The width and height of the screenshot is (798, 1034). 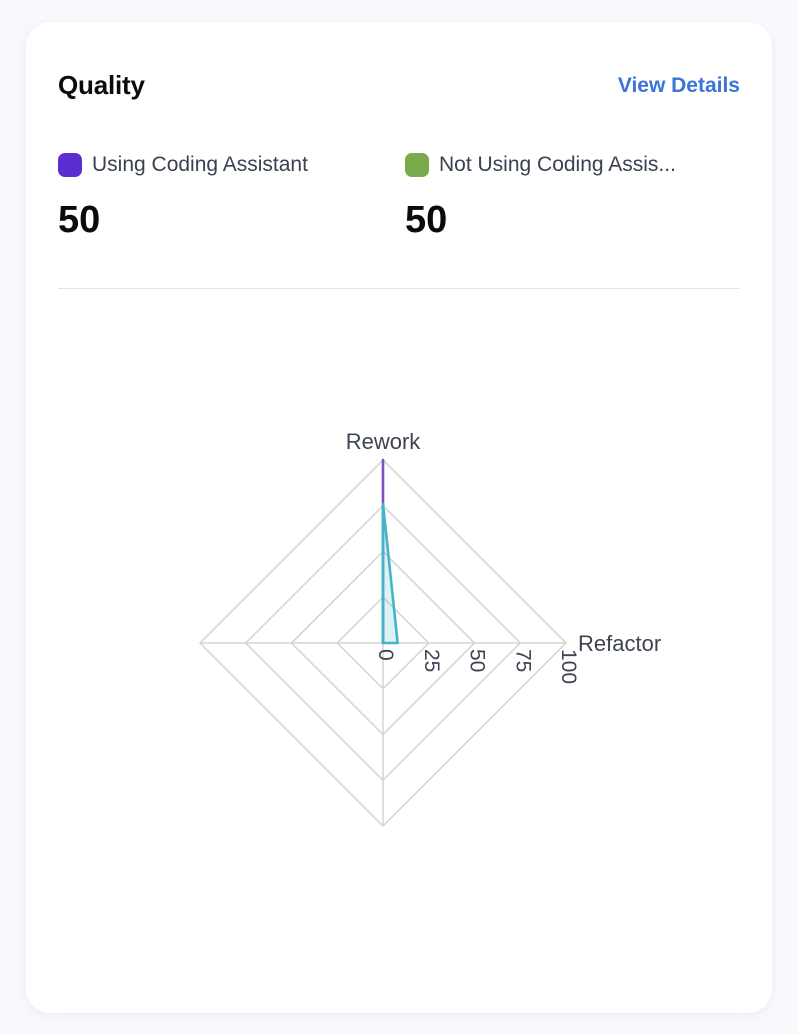 What do you see at coordinates (399, 288) in the screenshot?
I see `divider` at bounding box center [399, 288].